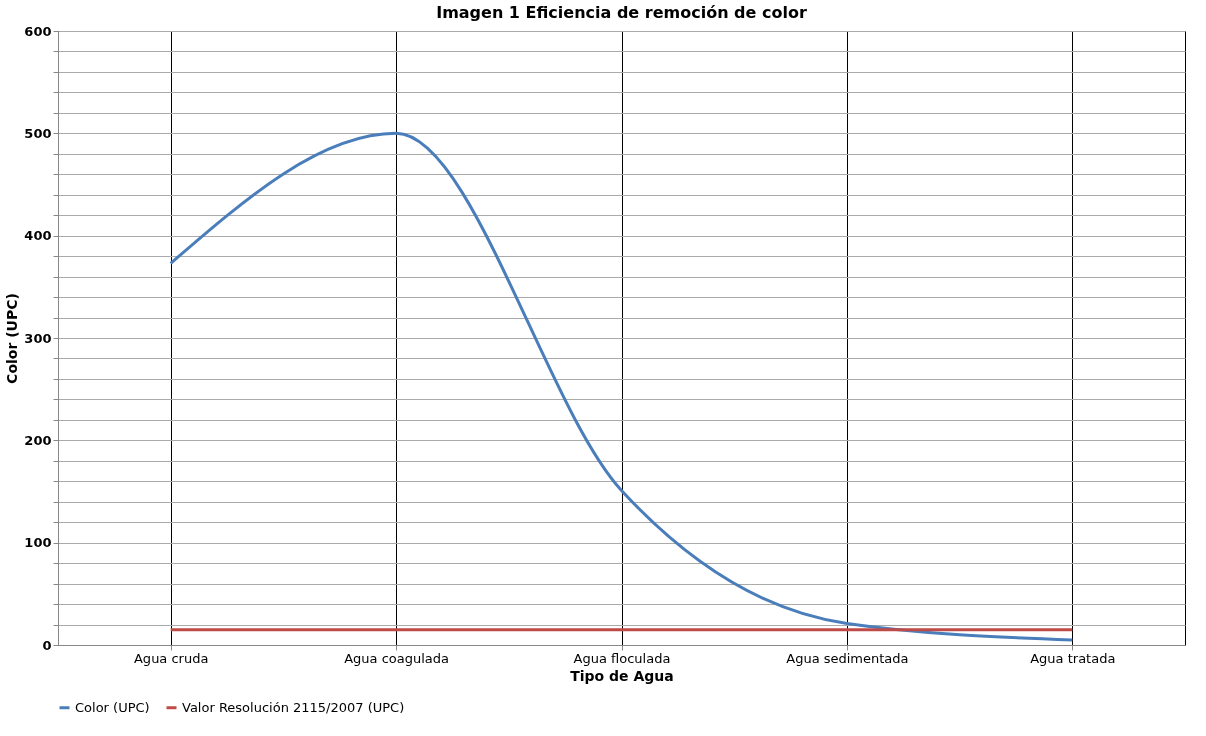 The height and width of the screenshot is (736, 1206). I want to click on y-tick-label: 600, so click(38, 31).